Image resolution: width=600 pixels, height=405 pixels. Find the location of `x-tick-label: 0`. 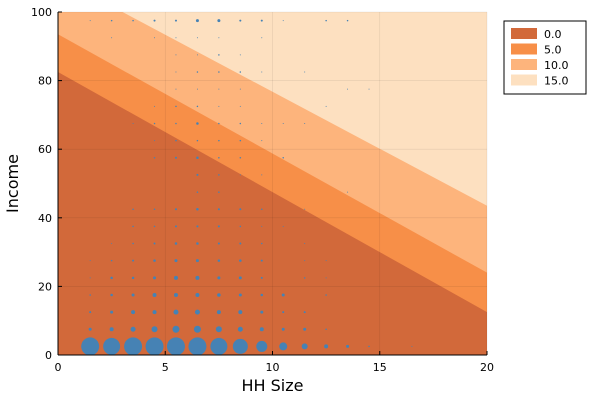

x-tick-label: 0 is located at coordinates (58, 367).